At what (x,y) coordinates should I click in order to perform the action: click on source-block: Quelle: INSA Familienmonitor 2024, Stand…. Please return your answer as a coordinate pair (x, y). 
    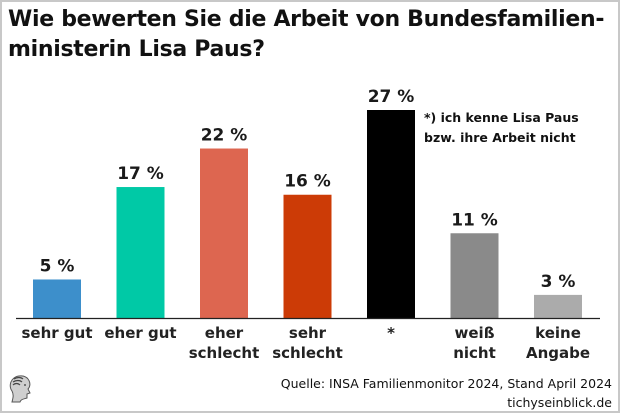
    Looking at the image, I should click on (446, 393).